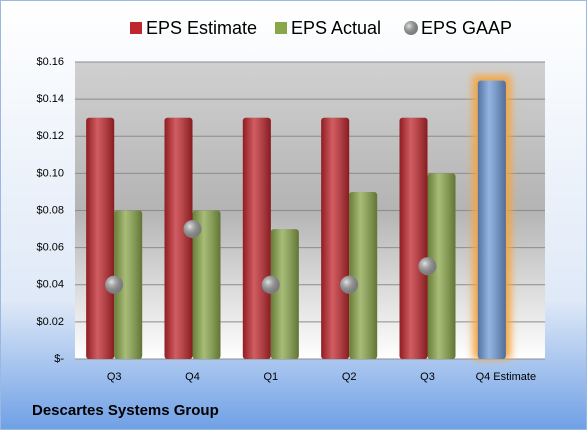 The image size is (587, 430). Describe the element at coordinates (59, 359) in the screenshot. I see `y-tick-label: $-` at that location.